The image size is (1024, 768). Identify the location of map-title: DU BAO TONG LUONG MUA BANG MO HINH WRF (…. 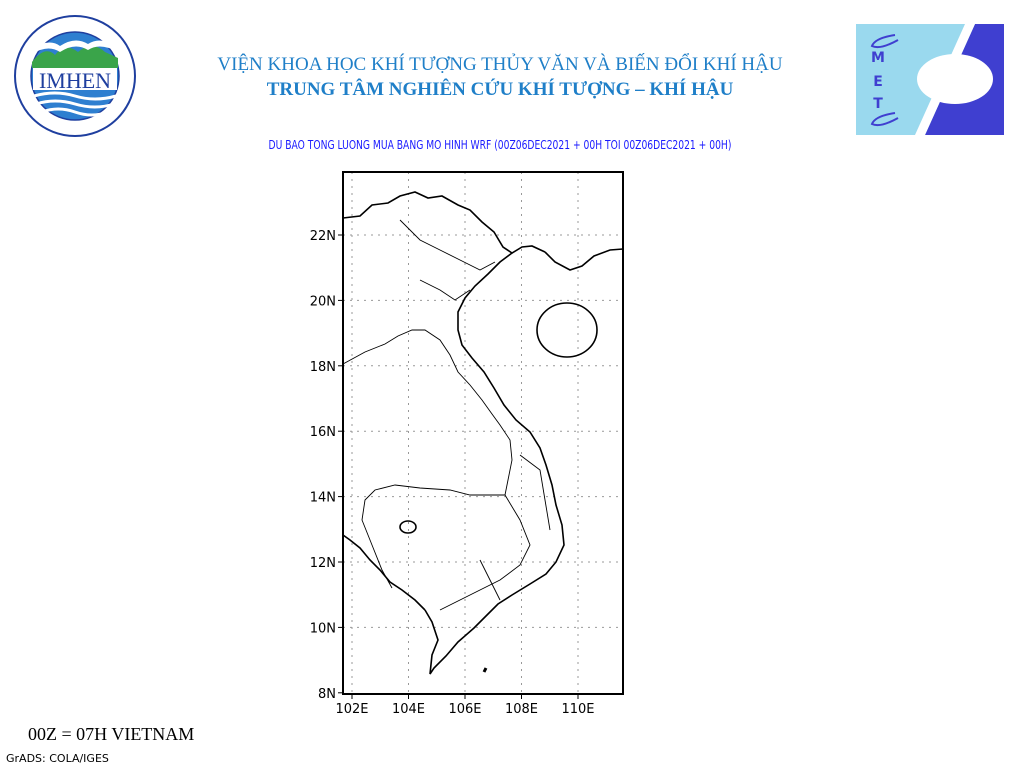
(500, 145).